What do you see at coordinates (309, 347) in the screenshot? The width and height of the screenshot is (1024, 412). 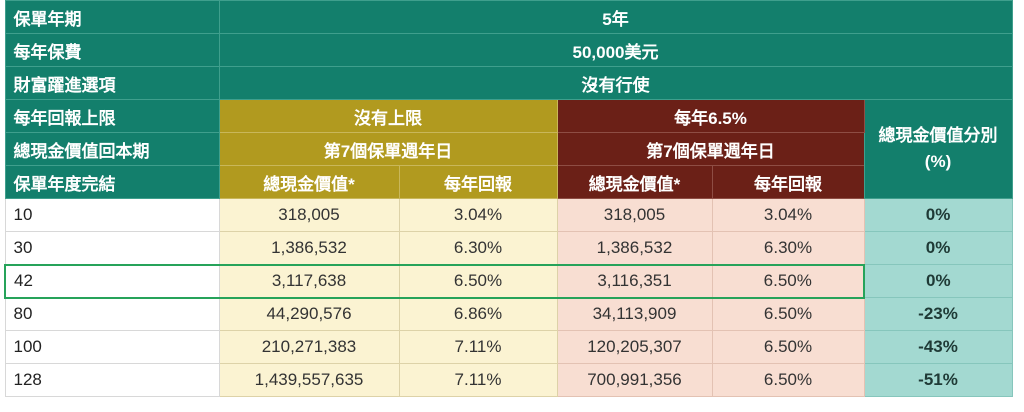 I see `uncapped-cash-value-cell: 210,271,383` at bounding box center [309, 347].